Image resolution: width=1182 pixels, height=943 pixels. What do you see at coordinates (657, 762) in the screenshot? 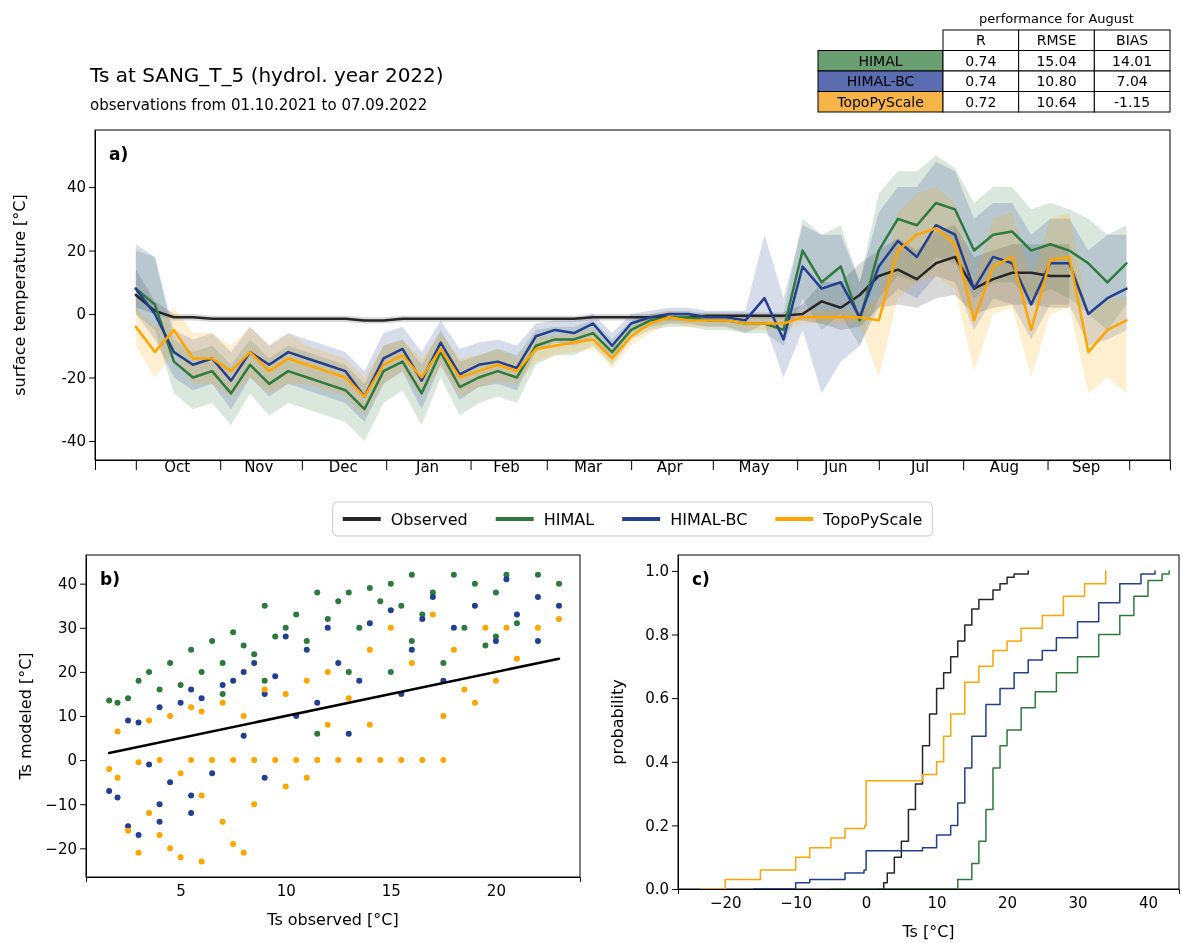
I see `y-tick-label: 0.4` at bounding box center [657, 762].